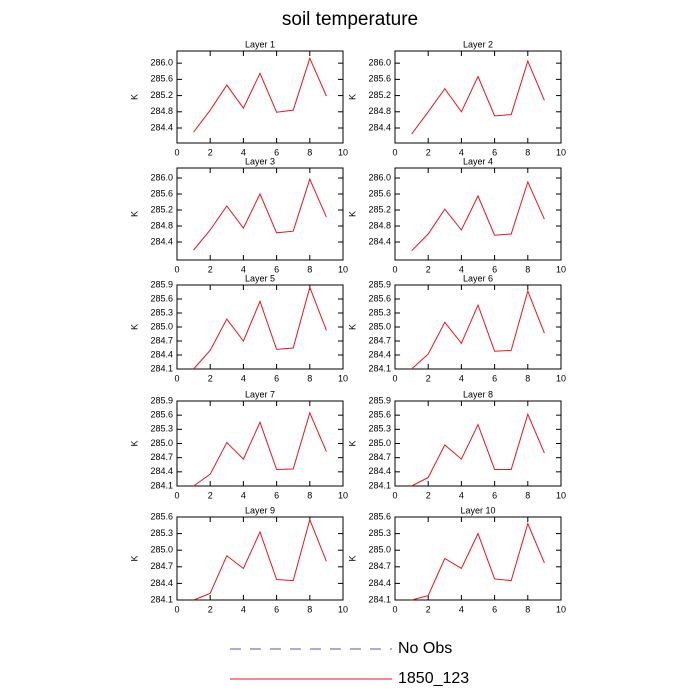 Image resolution: width=700 pixels, height=700 pixels. Describe the element at coordinates (478, 394) in the screenshot. I see `panel-title: Layer 8` at that location.